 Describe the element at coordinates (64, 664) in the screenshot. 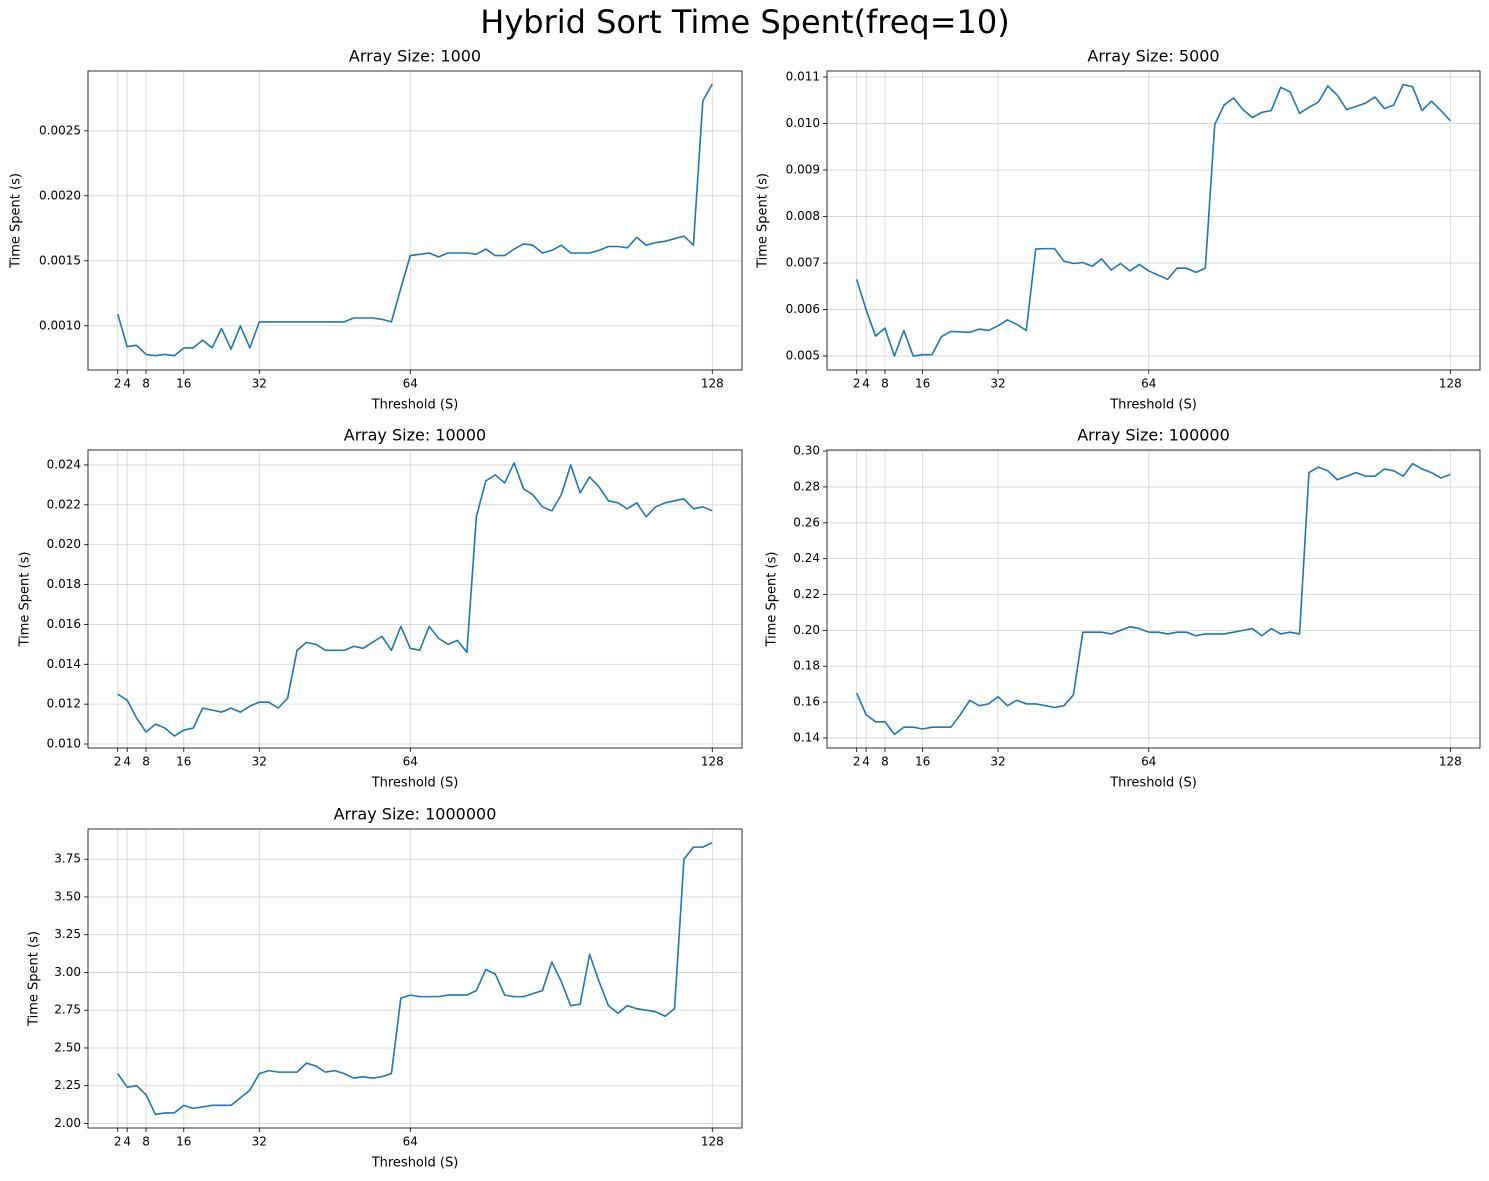

I see `y-tick-label: 0.014` at that location.